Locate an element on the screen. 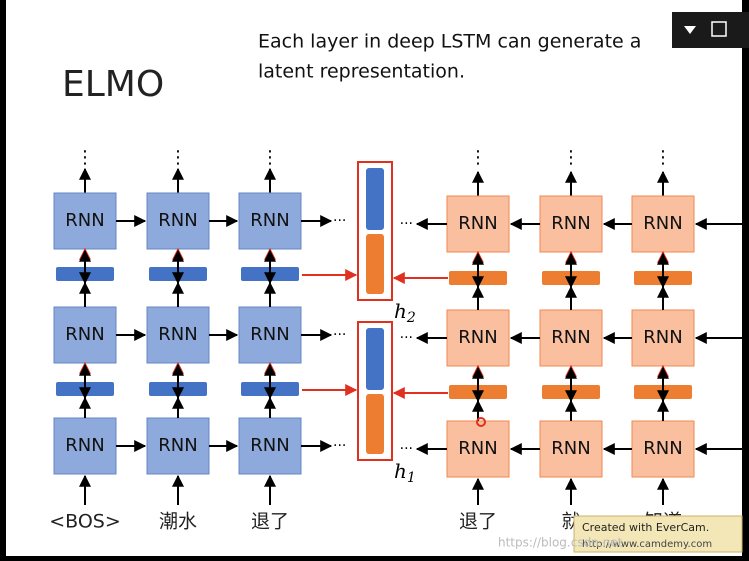  h-sub: 2 is located at coordinates (411, 318).